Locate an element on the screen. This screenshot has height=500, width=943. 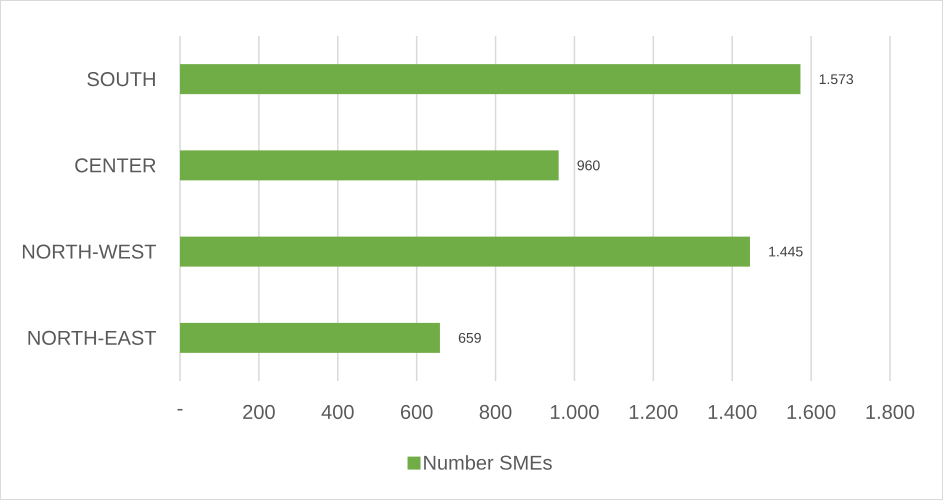
x-tick-label: 1.400 is located at coordinates (732, 412).